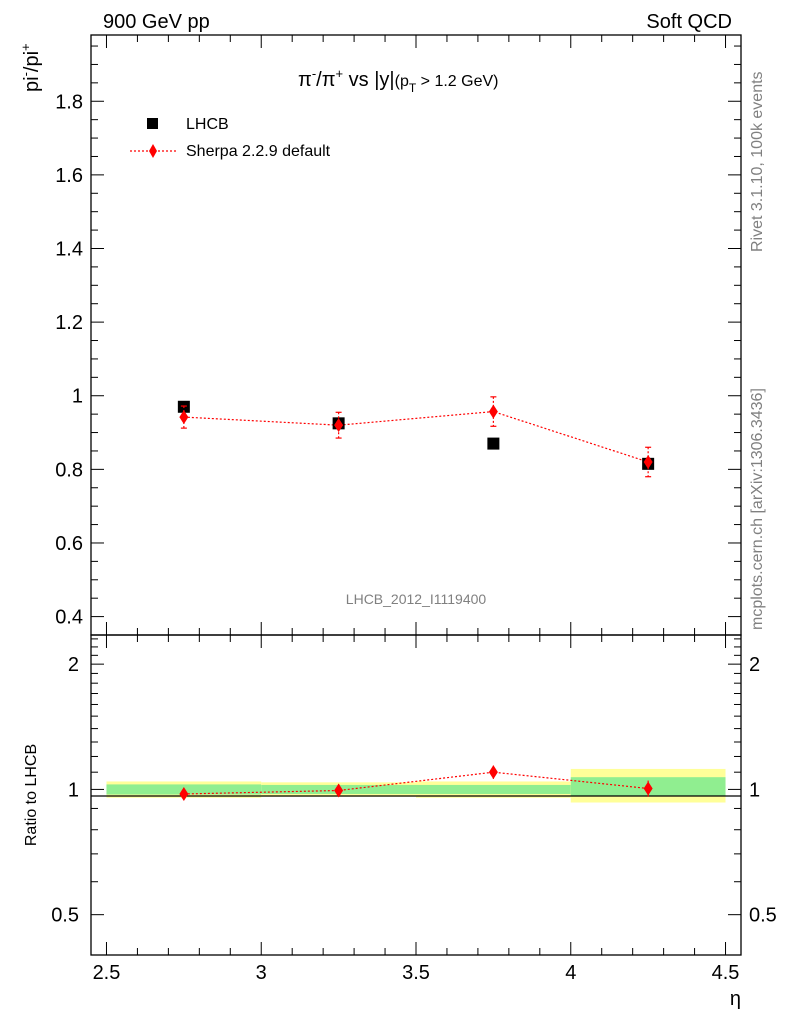  What do you see at coordinates (398, 80) in the screenshot?
I see `main-title: π-/π+ vs |y|(pT > 1.2 GeV)` at bounding box center [398, 80].